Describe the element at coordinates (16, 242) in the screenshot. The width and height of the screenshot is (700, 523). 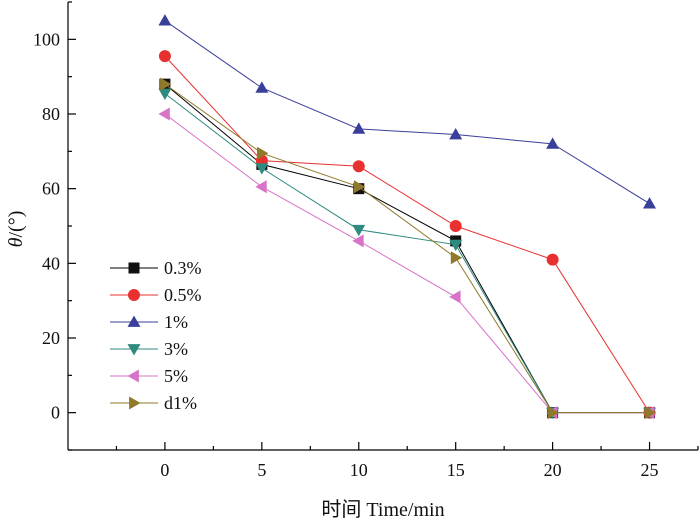
I see `y-axis-title-symbol: θ` at that location.